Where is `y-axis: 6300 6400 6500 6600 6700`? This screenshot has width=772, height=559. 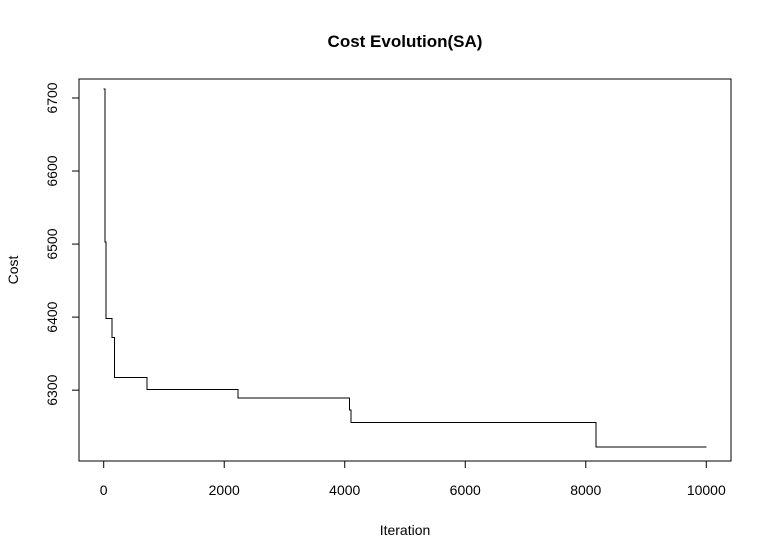 y-axis: 6300 6400 6500 6600 6700 is located at coordinates (62, 244).